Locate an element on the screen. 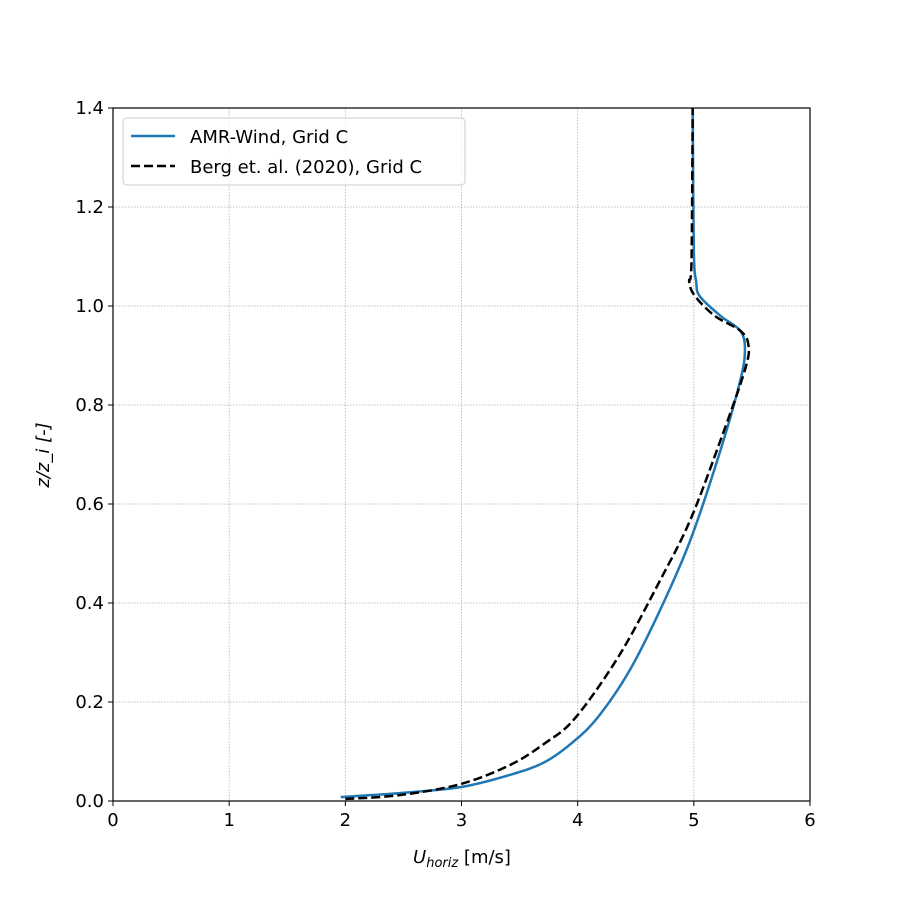 The image size is (900, 904). y-tick-label: 0.0 is located at coordinates (89, 801).